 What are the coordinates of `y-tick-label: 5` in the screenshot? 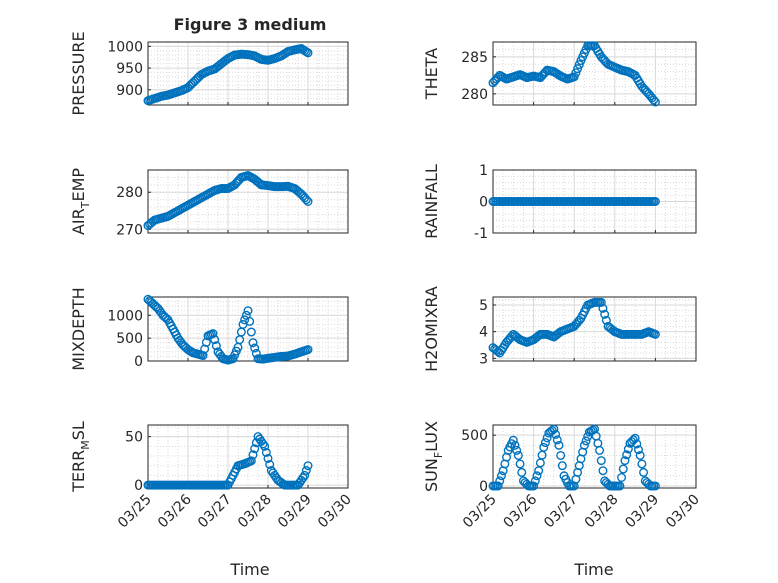 It's located at (483, 306).